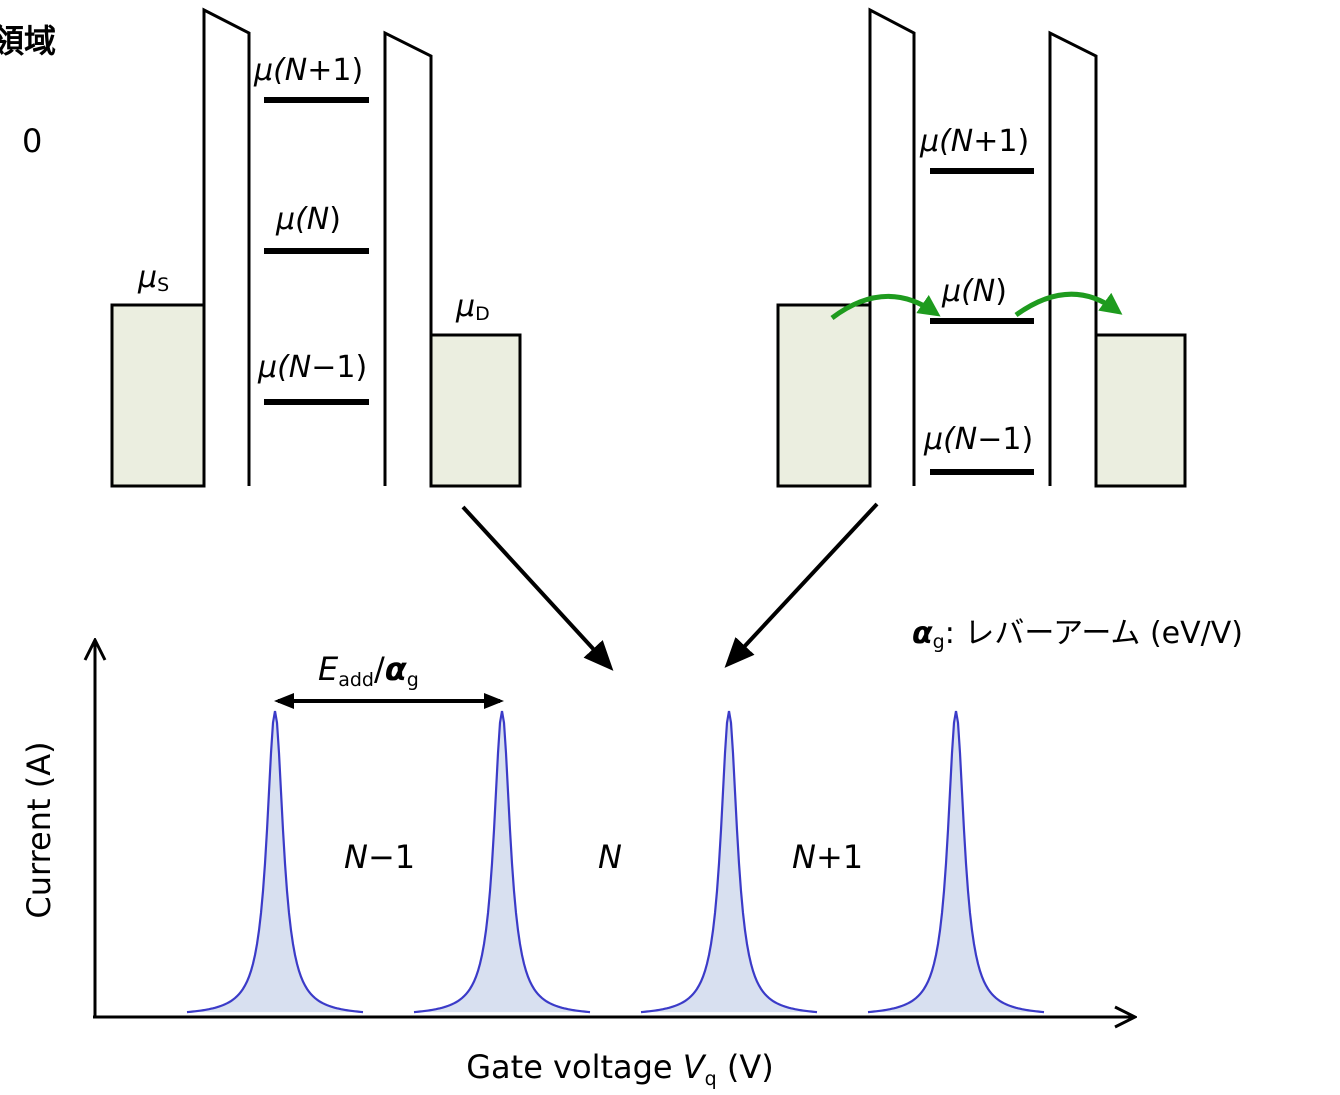 Image resolution: width=1340 pixels, height=1095 pixels. Describe the element at coordinates (824, 395) in the screenshot. I see `source-reservoir-right` at that location.